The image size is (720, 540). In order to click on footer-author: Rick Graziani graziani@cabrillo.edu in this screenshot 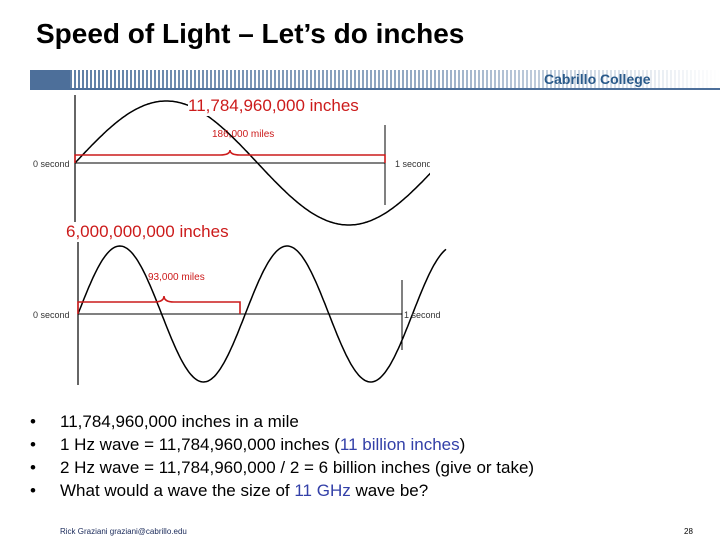, I will do `click(123, 531)`.